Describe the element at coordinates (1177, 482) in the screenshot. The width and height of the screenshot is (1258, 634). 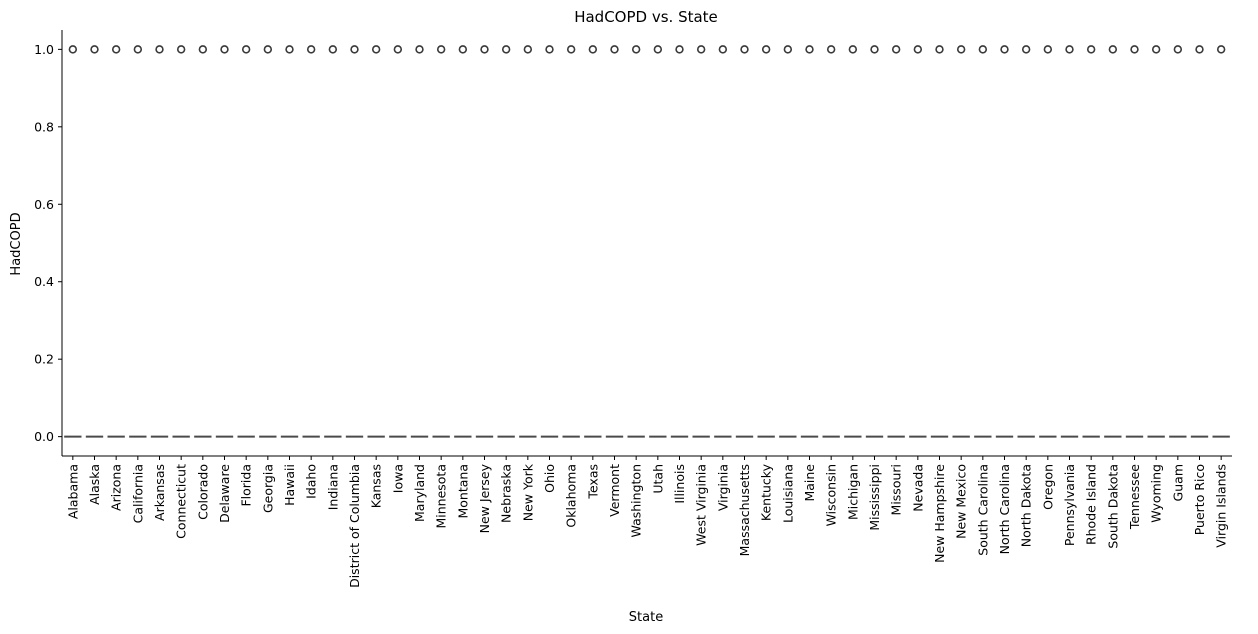
I see `x-tick-label: Guam` at that location.